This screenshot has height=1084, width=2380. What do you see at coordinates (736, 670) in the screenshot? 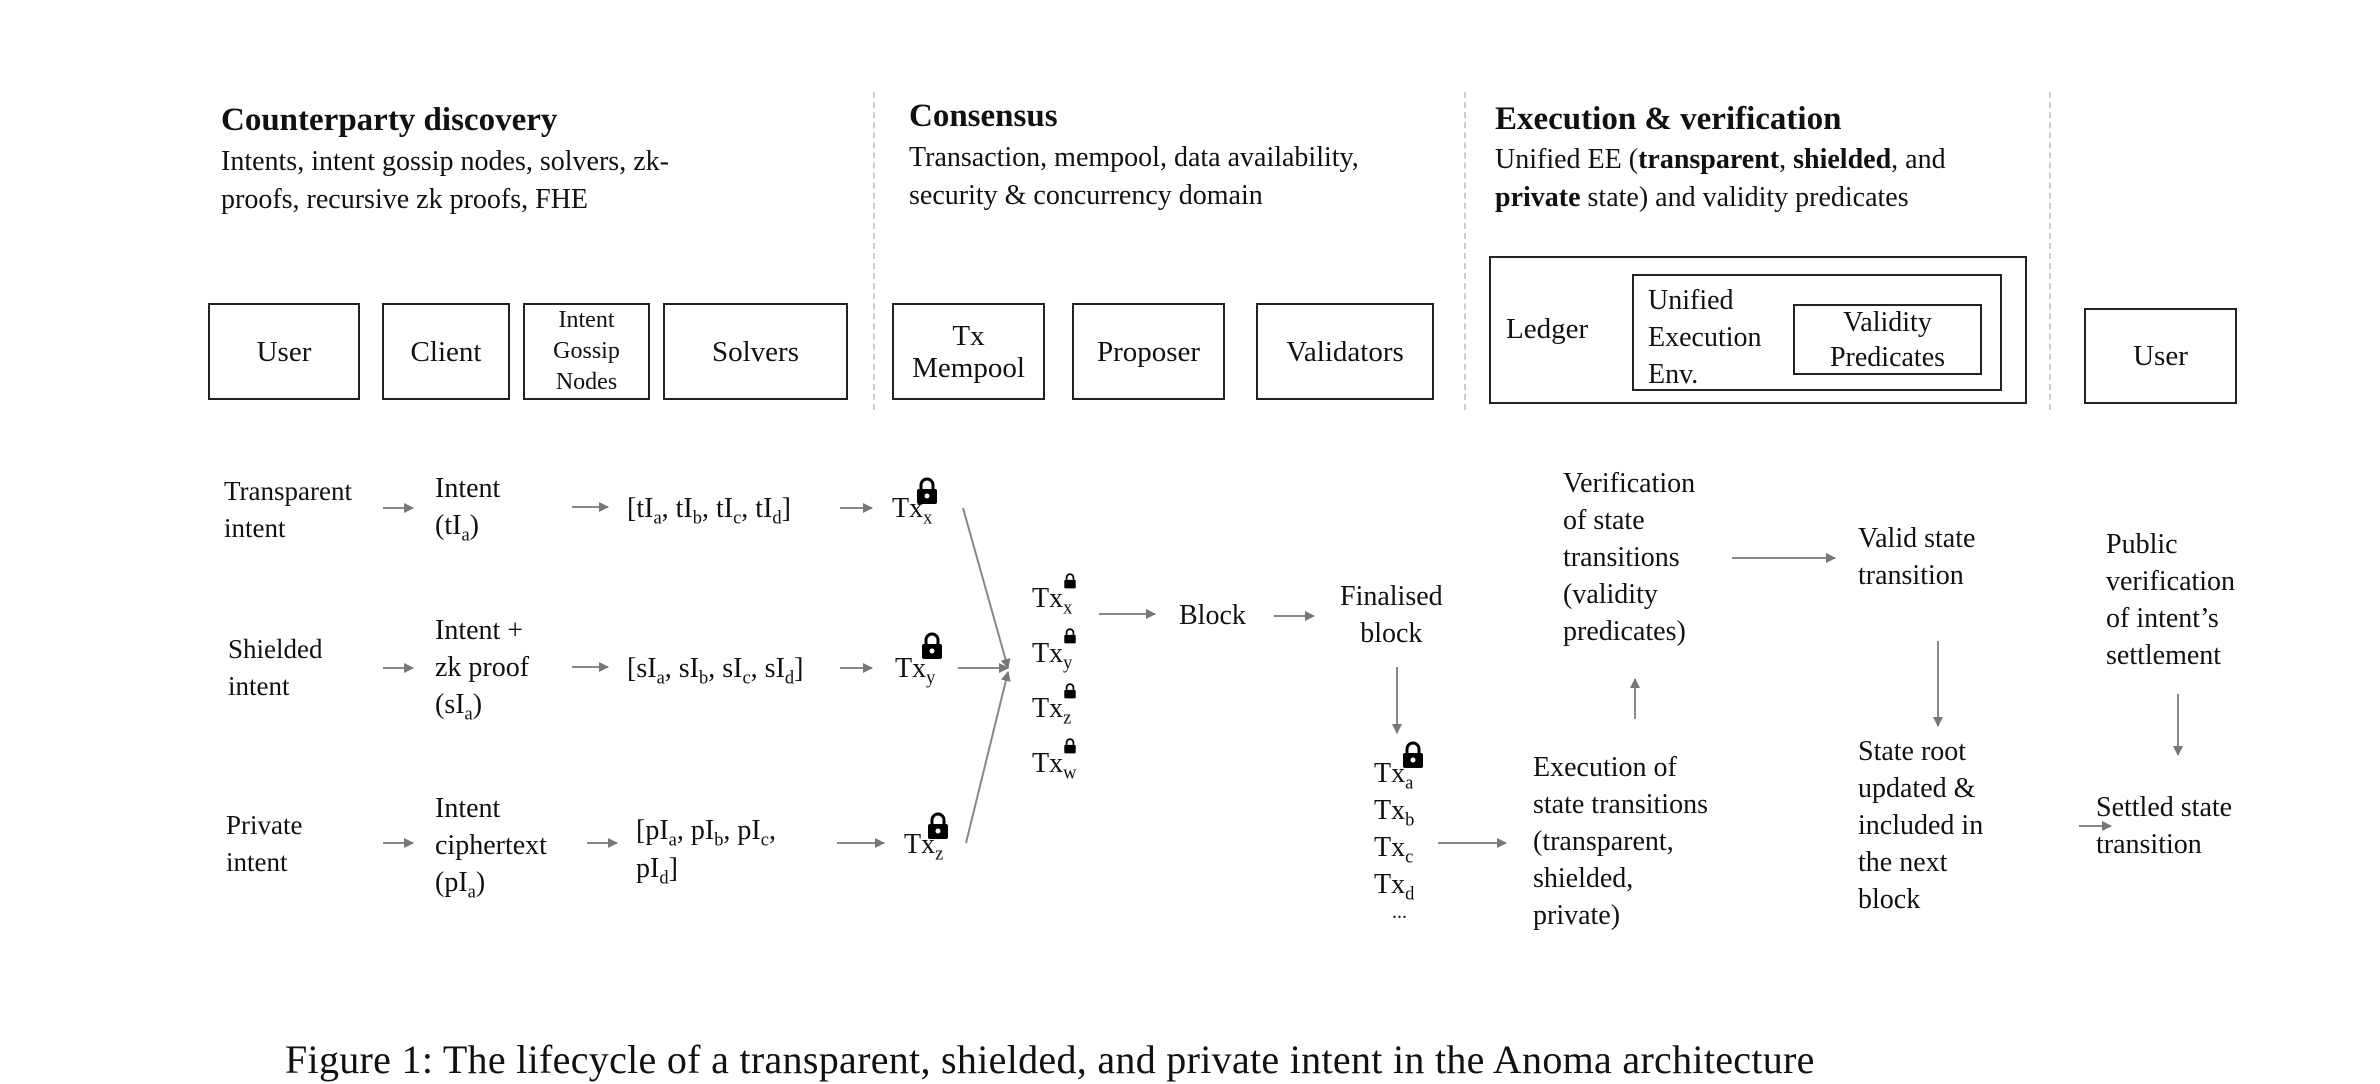
I see `intent-item: sIc` at bounding box center [736, 670].